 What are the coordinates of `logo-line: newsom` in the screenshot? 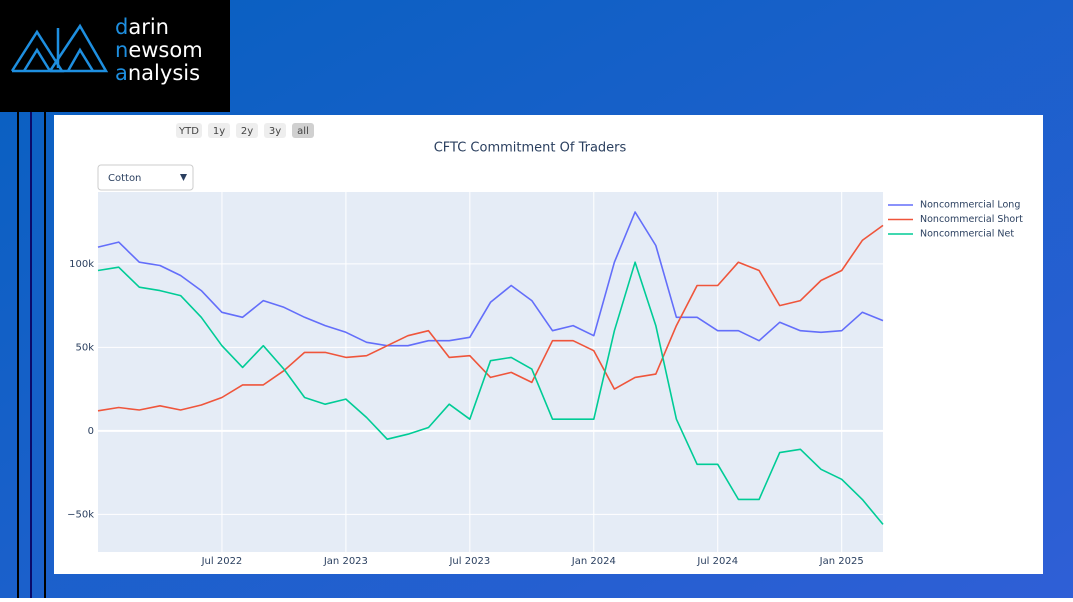 It's located at (159, 50).